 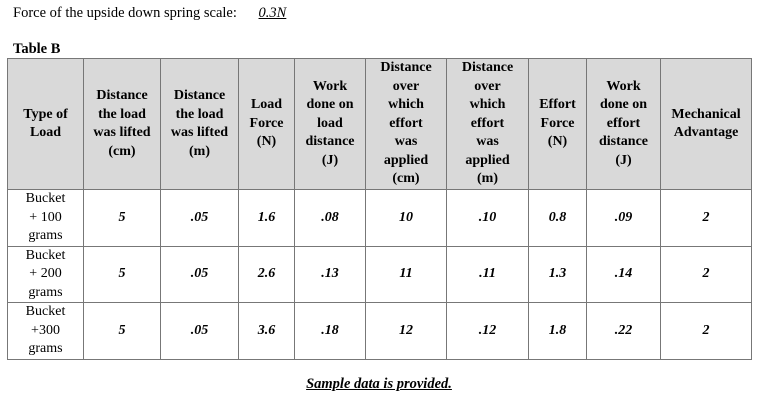 What do you see at coordinates (557, 124) in the screenshot?
I see `header-effort-force: Effort Force (N)` at bounding box center [557, 124].